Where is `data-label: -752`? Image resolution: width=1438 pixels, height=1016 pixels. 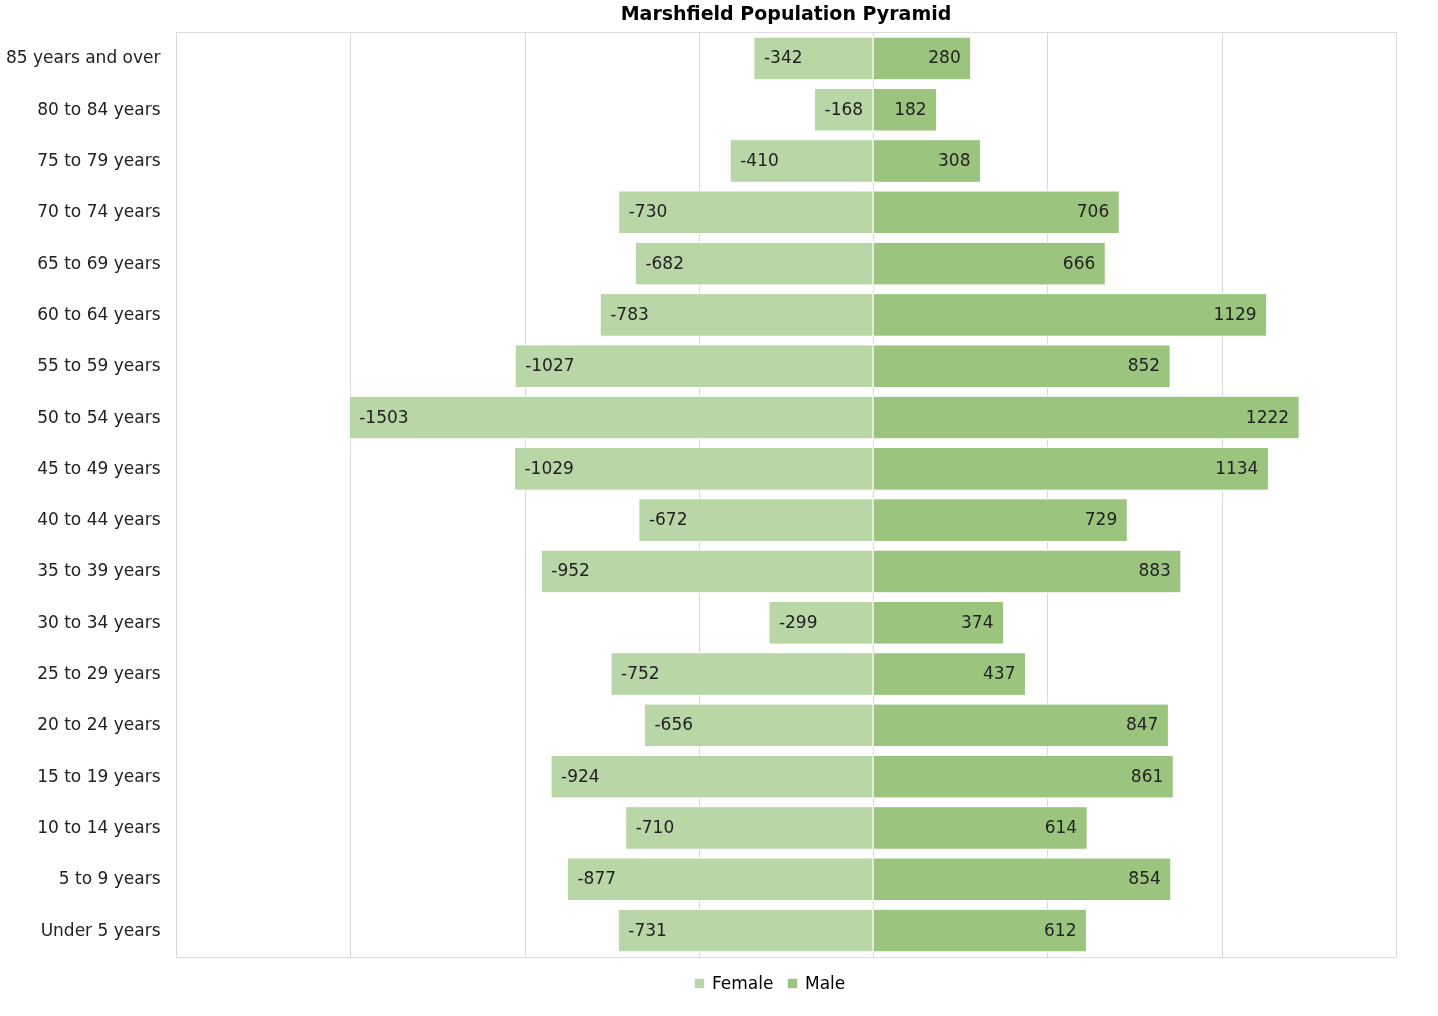 data-label: -752 is located at coordinates (640, 673).